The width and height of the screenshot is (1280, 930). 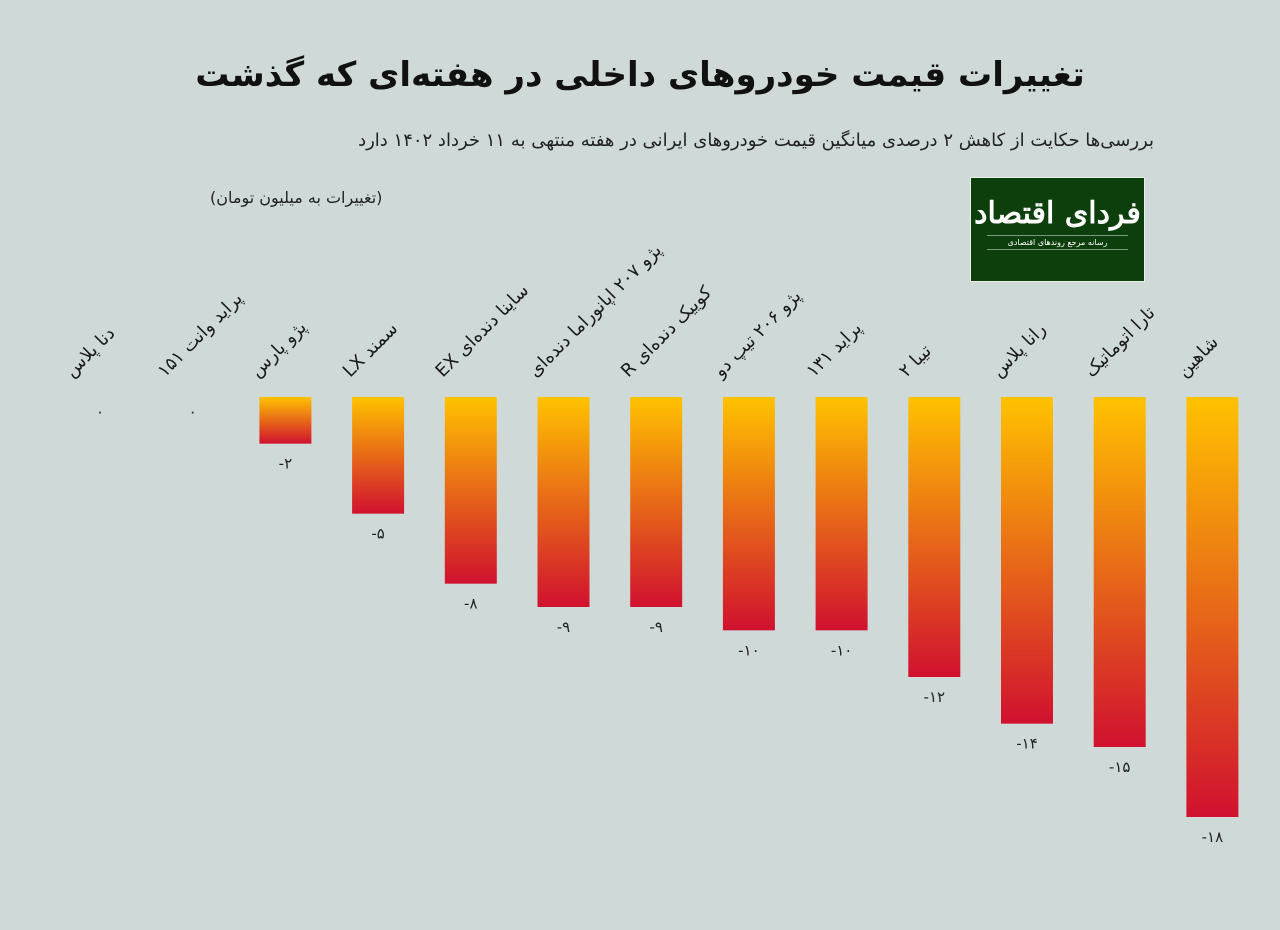 I want to click on data-label: -۱۵, so click(x=1120, y=767).